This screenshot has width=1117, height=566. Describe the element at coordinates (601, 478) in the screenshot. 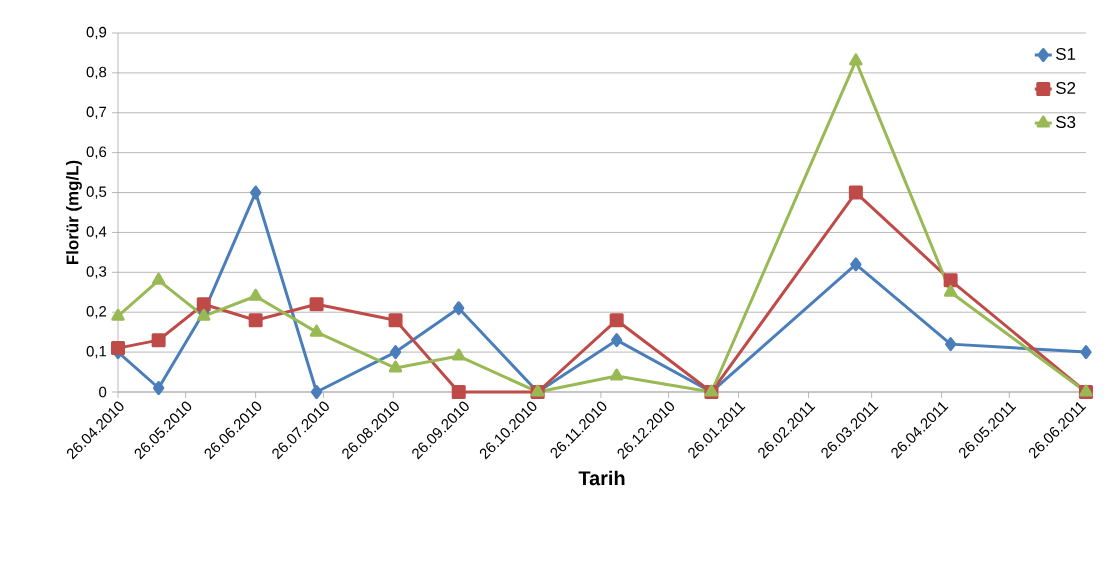

I see `x-axis-title: Tarih` at that location.